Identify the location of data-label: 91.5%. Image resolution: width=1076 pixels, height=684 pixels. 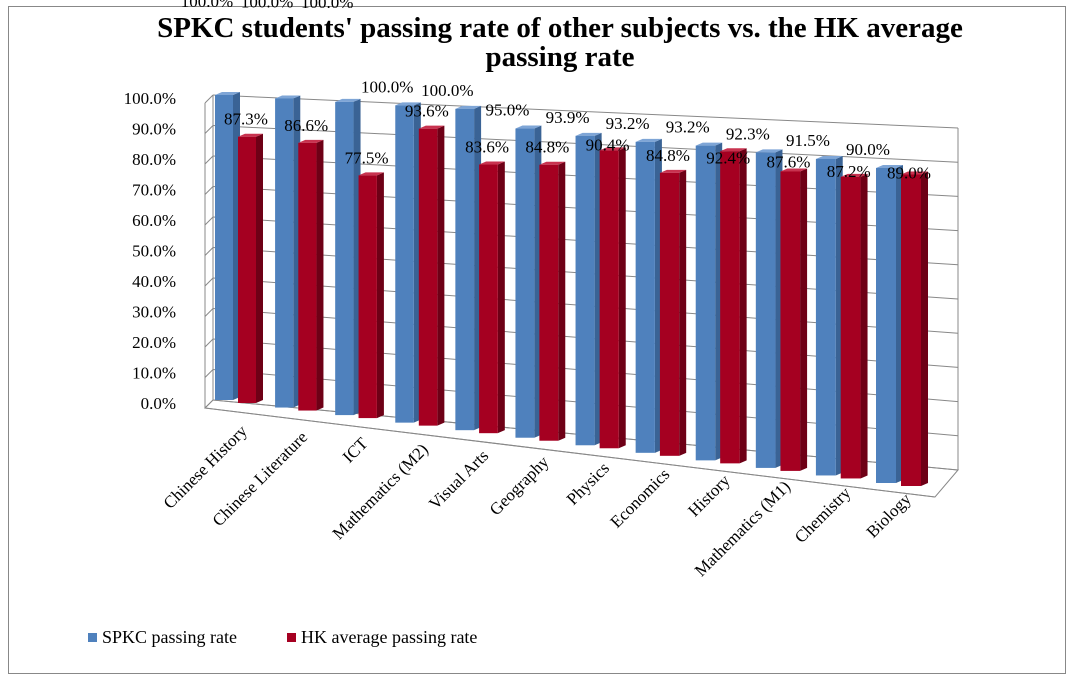
(808, 140).